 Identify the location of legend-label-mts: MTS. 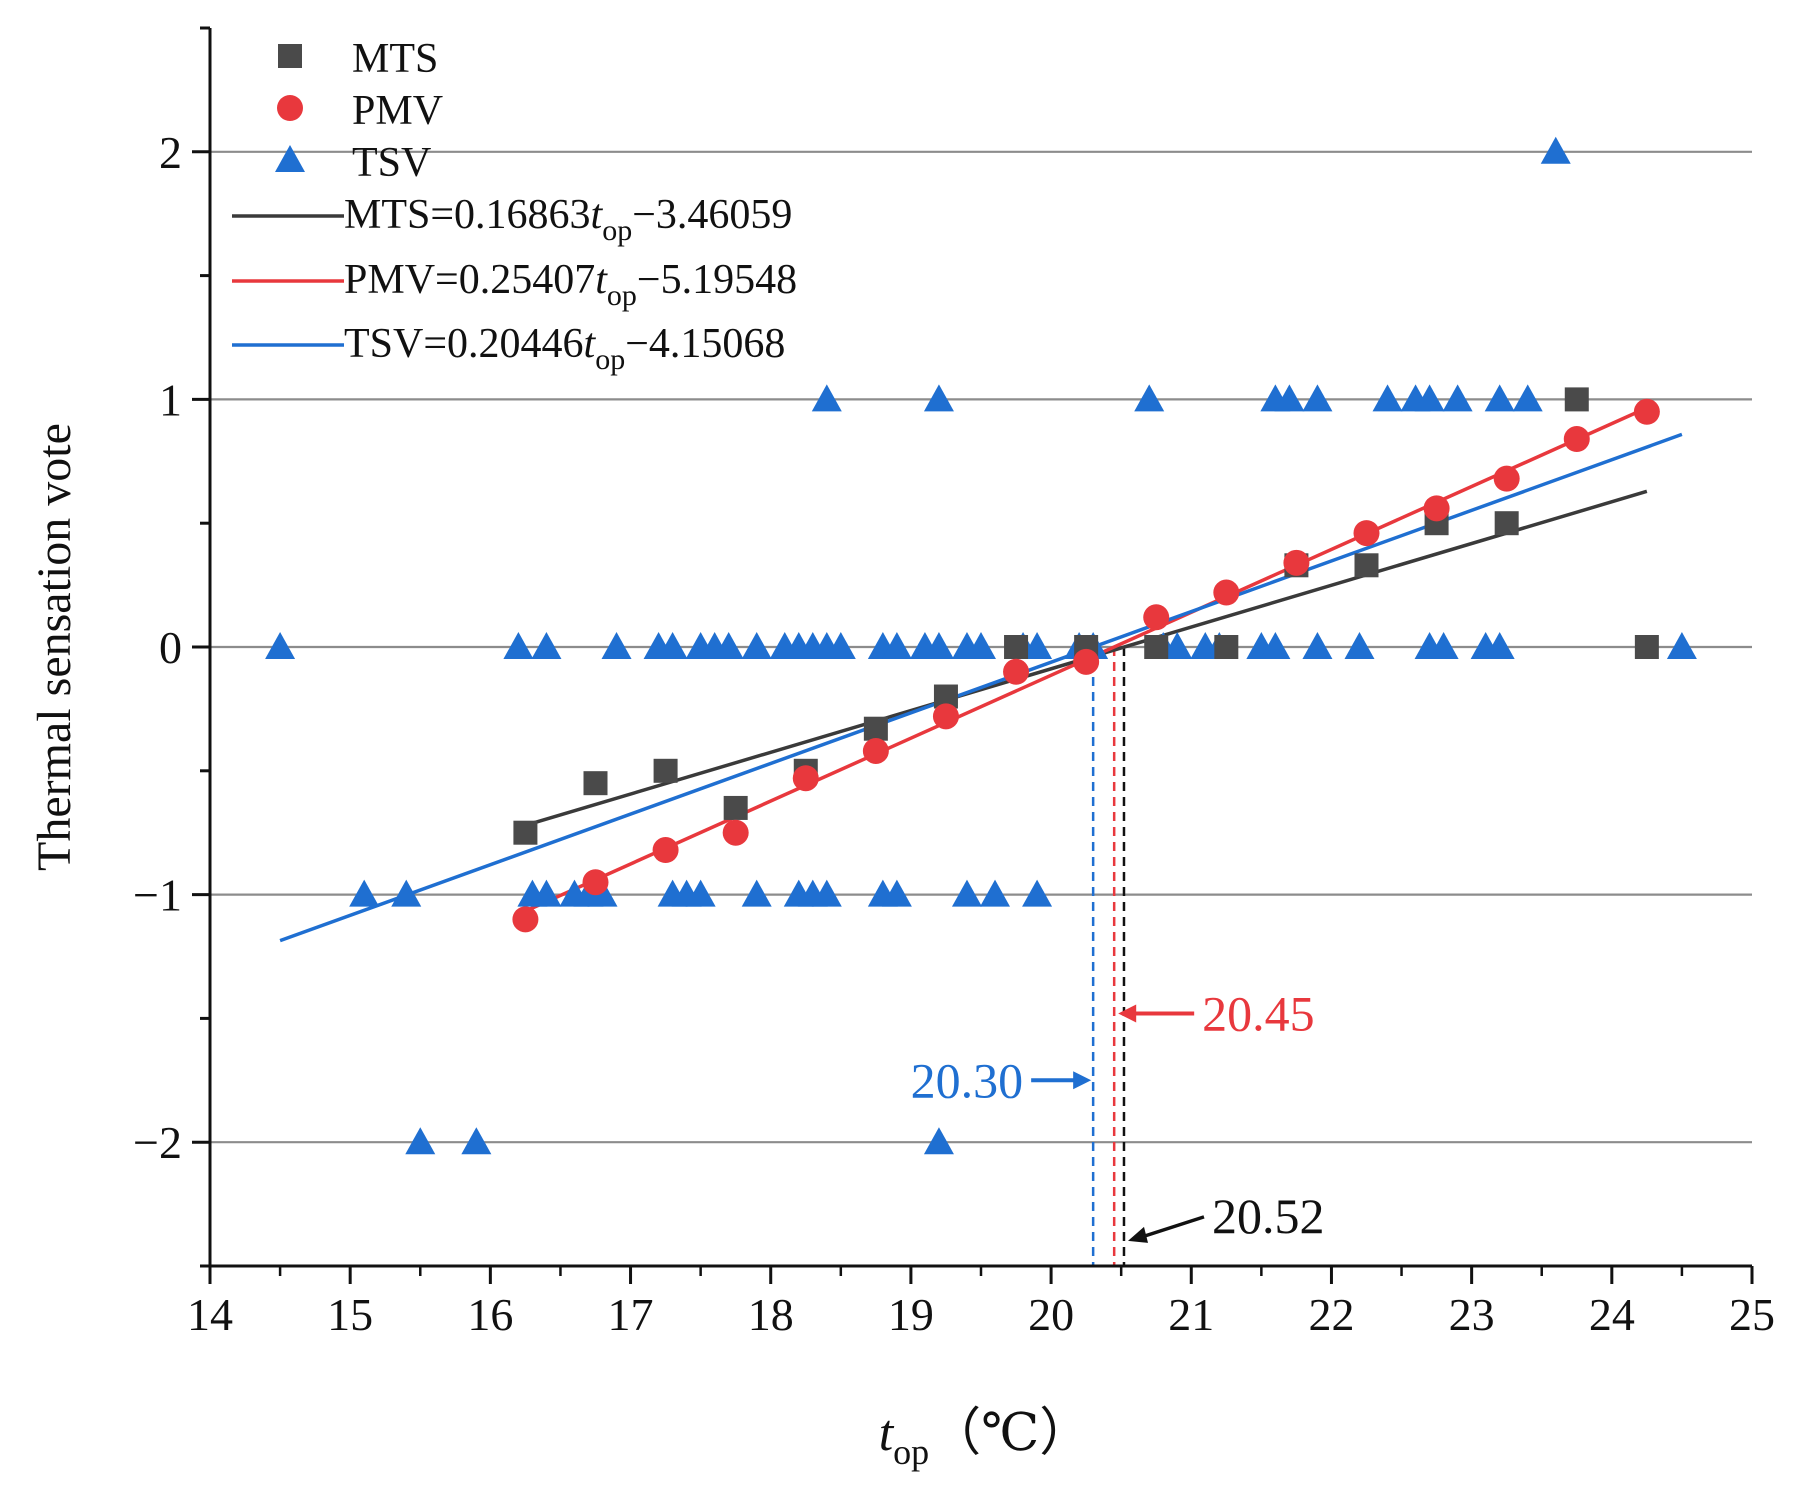
(395, 59).